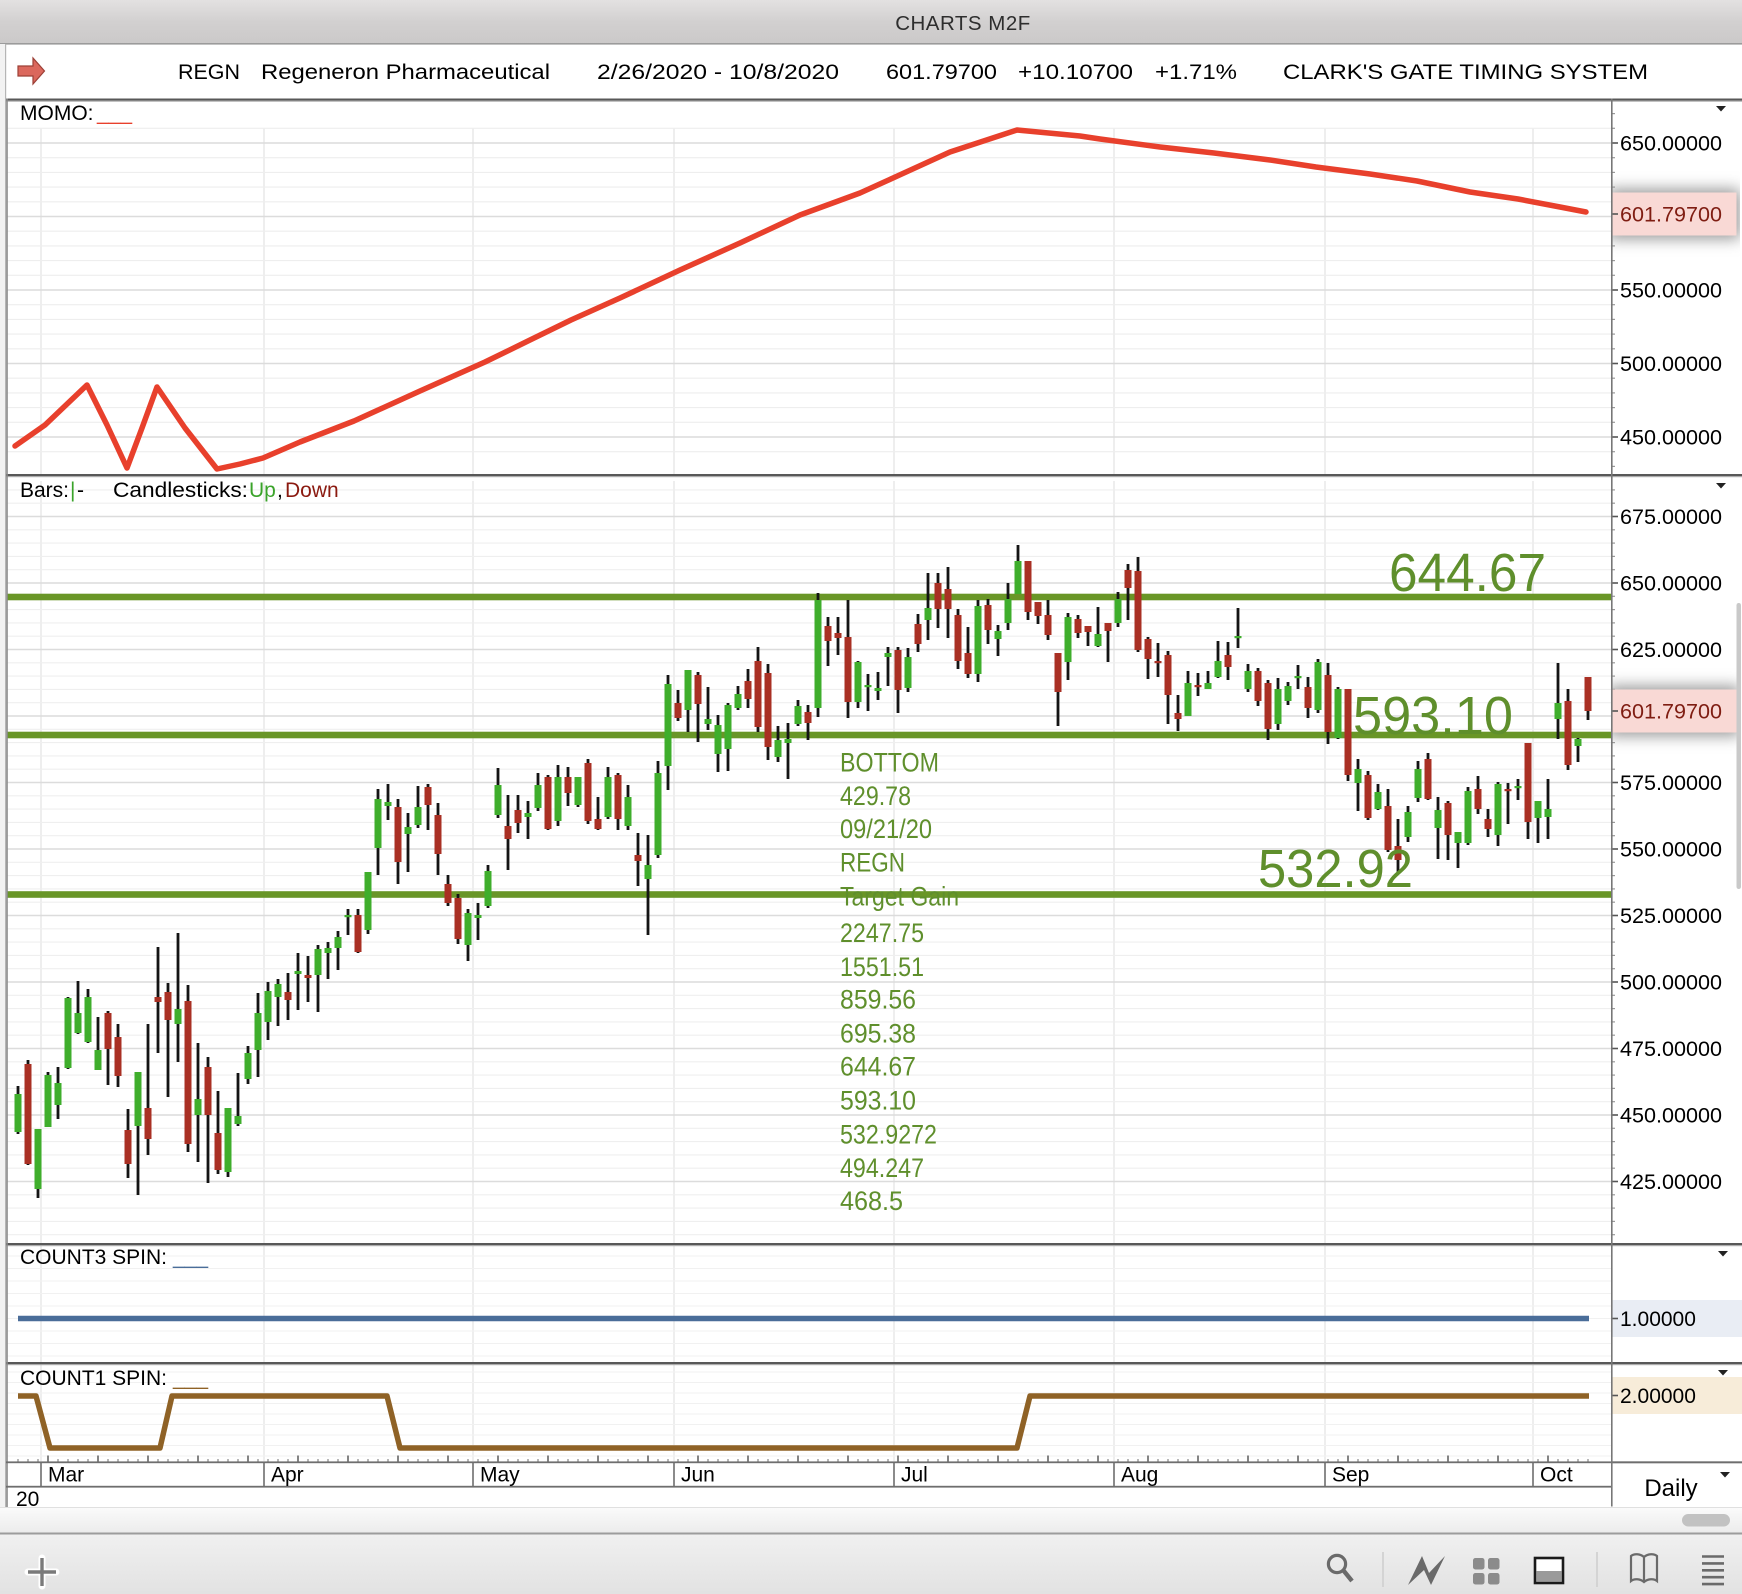 Image resolution: width=1742 pixels, height=1594 pixels. What do you see at coordinates (899, 897) in the screenshot?
I see `svg-text: Target Gain` at bounding box center [899, 897].